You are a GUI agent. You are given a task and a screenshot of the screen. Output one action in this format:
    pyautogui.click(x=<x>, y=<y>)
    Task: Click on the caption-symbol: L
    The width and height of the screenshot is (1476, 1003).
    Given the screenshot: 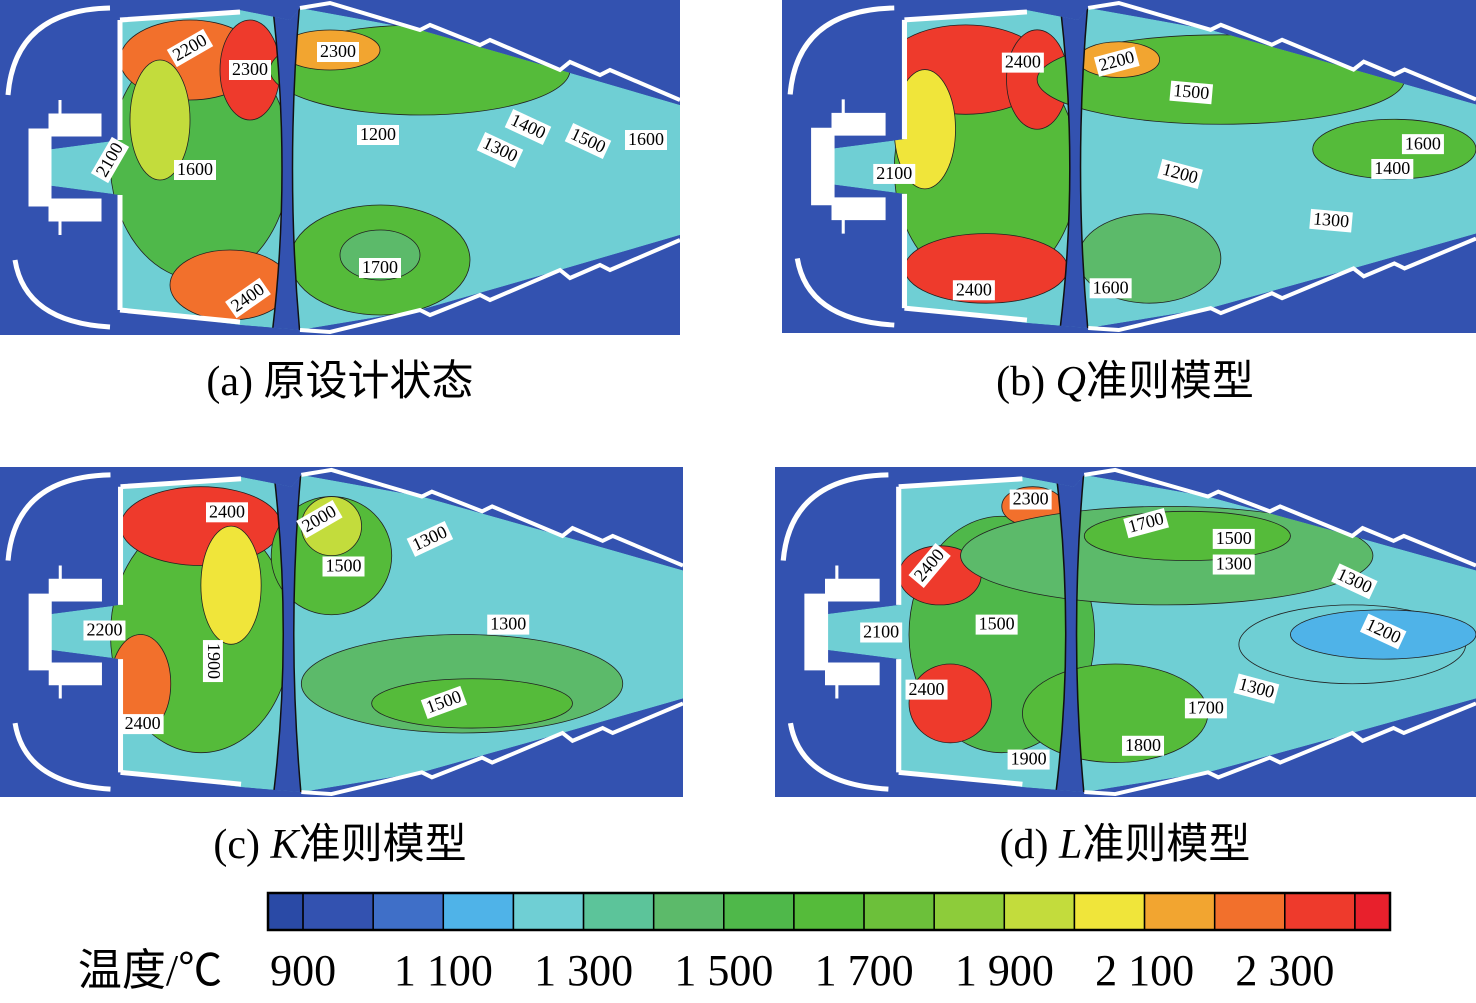 What is the action you would take?
    pyautogui.click(x=1070, y=845)
    